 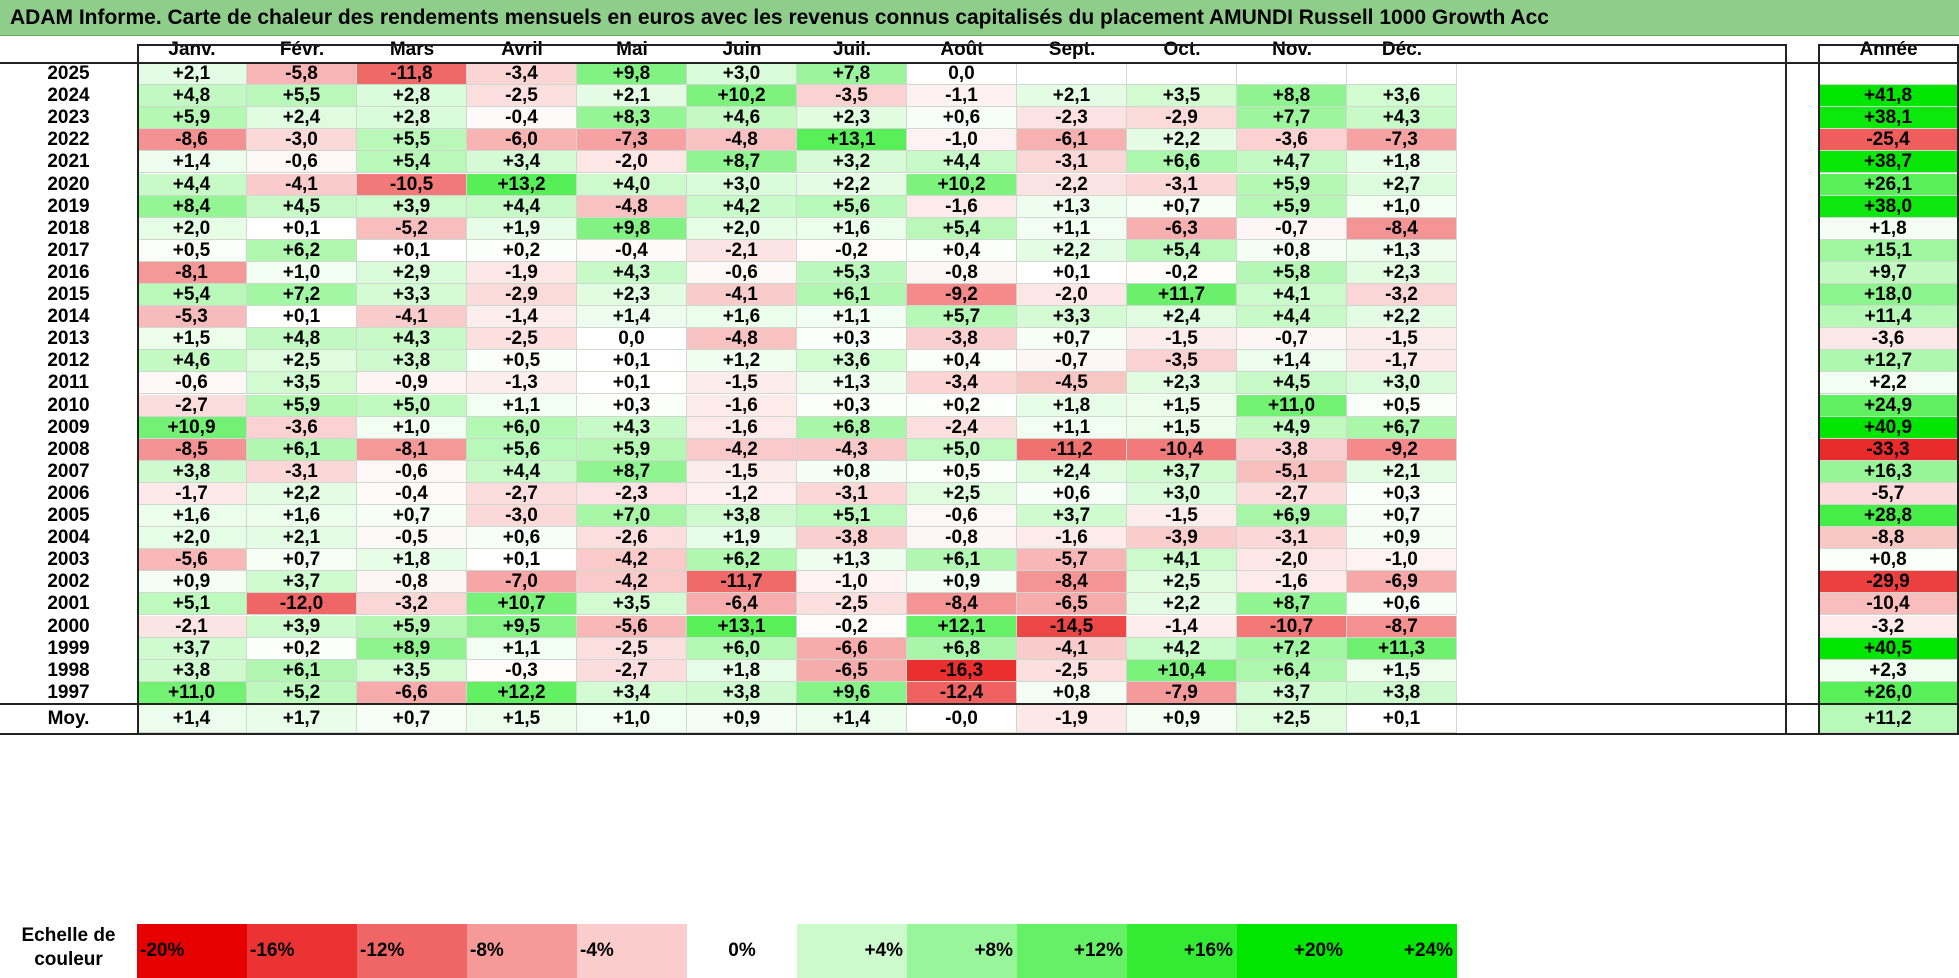 What do you see at coordinates (1402, 951) in the screenshot?
I see `color-scale-swatch: +24%` at bounding box center [1402, 951].